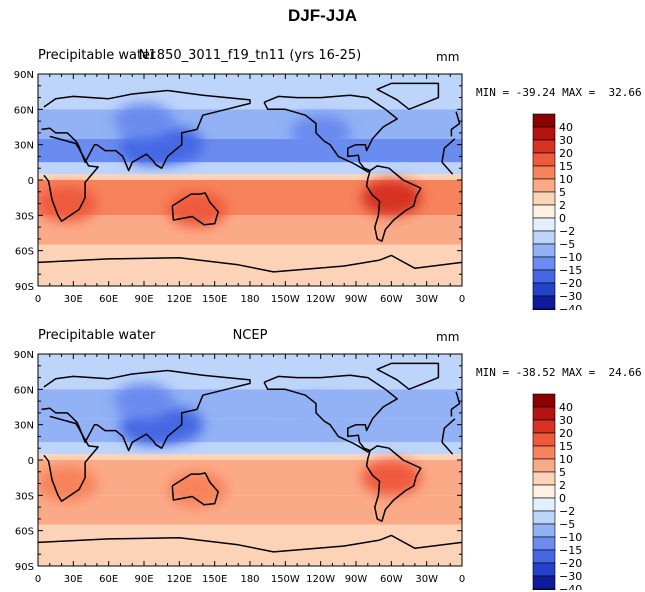 Image resolution: width=645 pixels, height=592 pixels. I want to click on colorbar-label: −2, so click(567, 231).